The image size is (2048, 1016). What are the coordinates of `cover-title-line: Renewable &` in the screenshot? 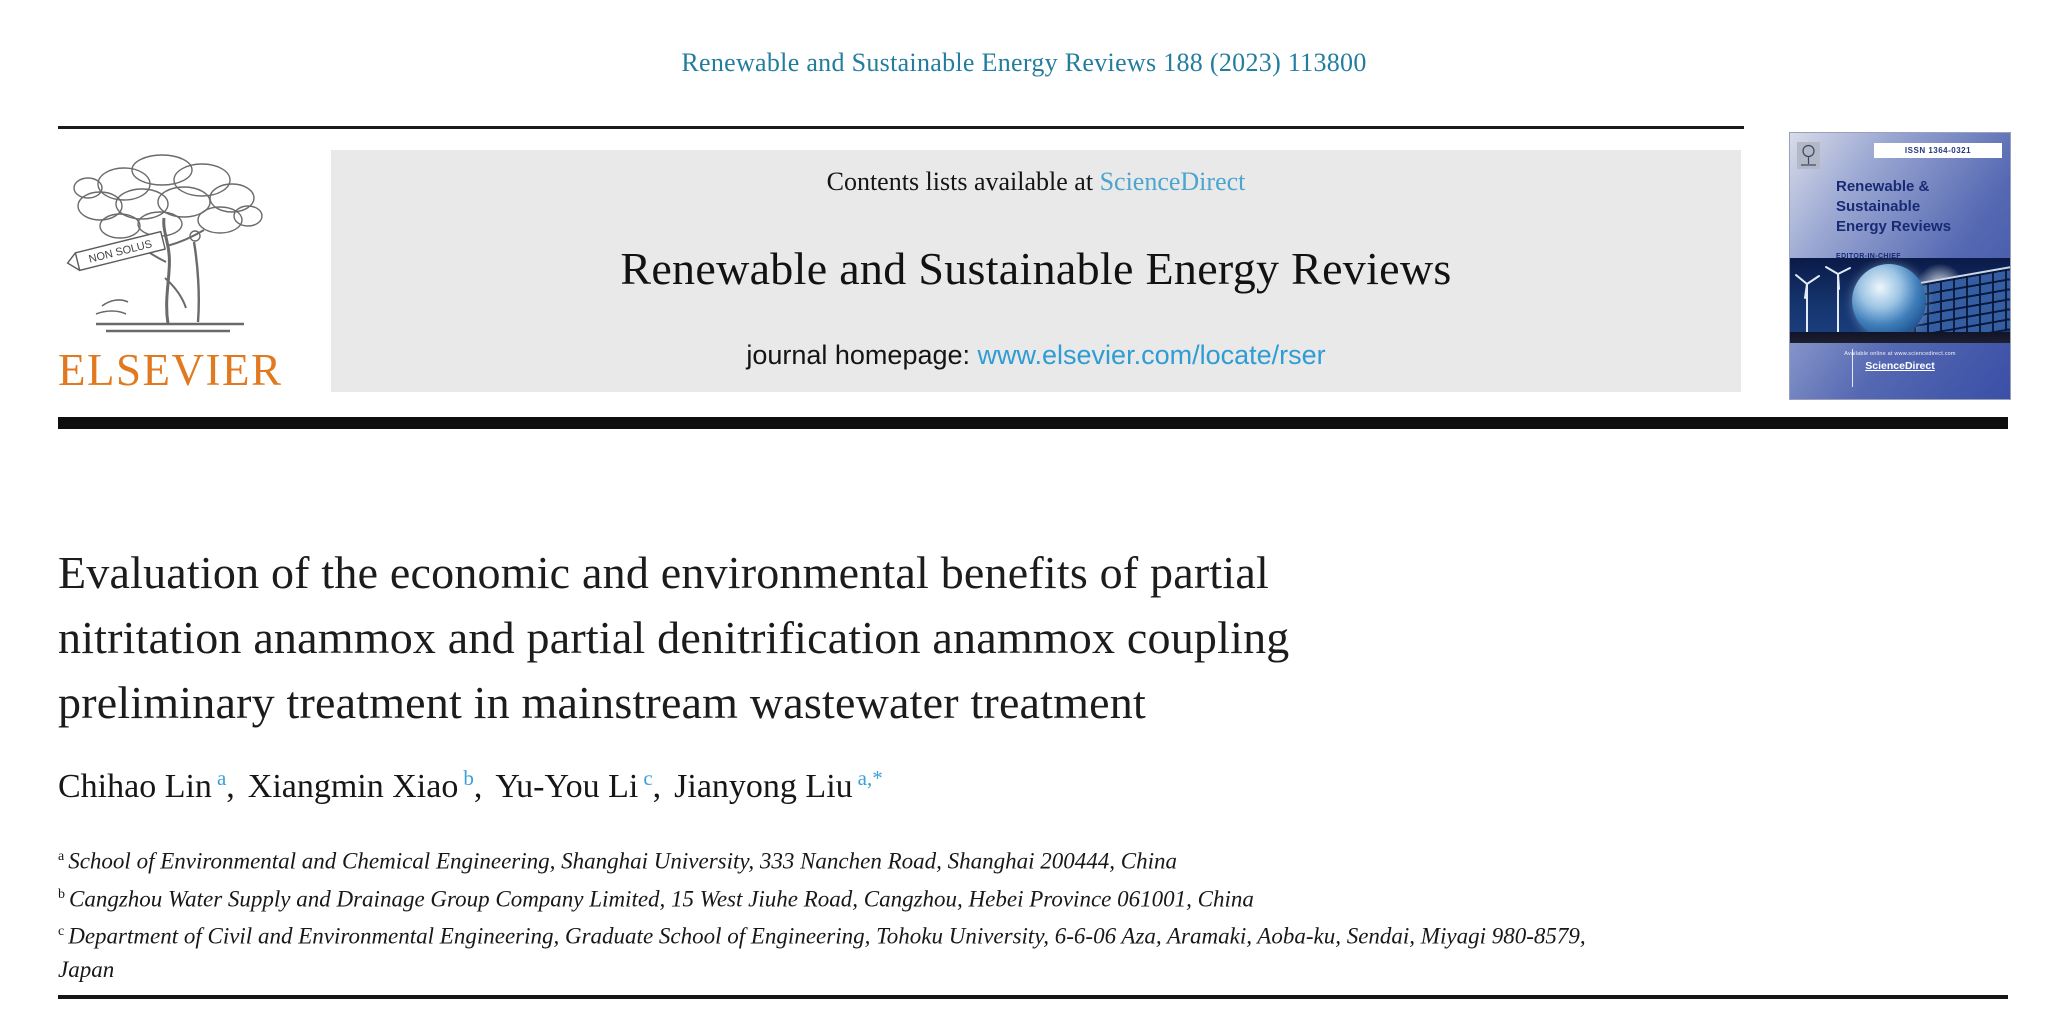 It's located at (1883, 186).